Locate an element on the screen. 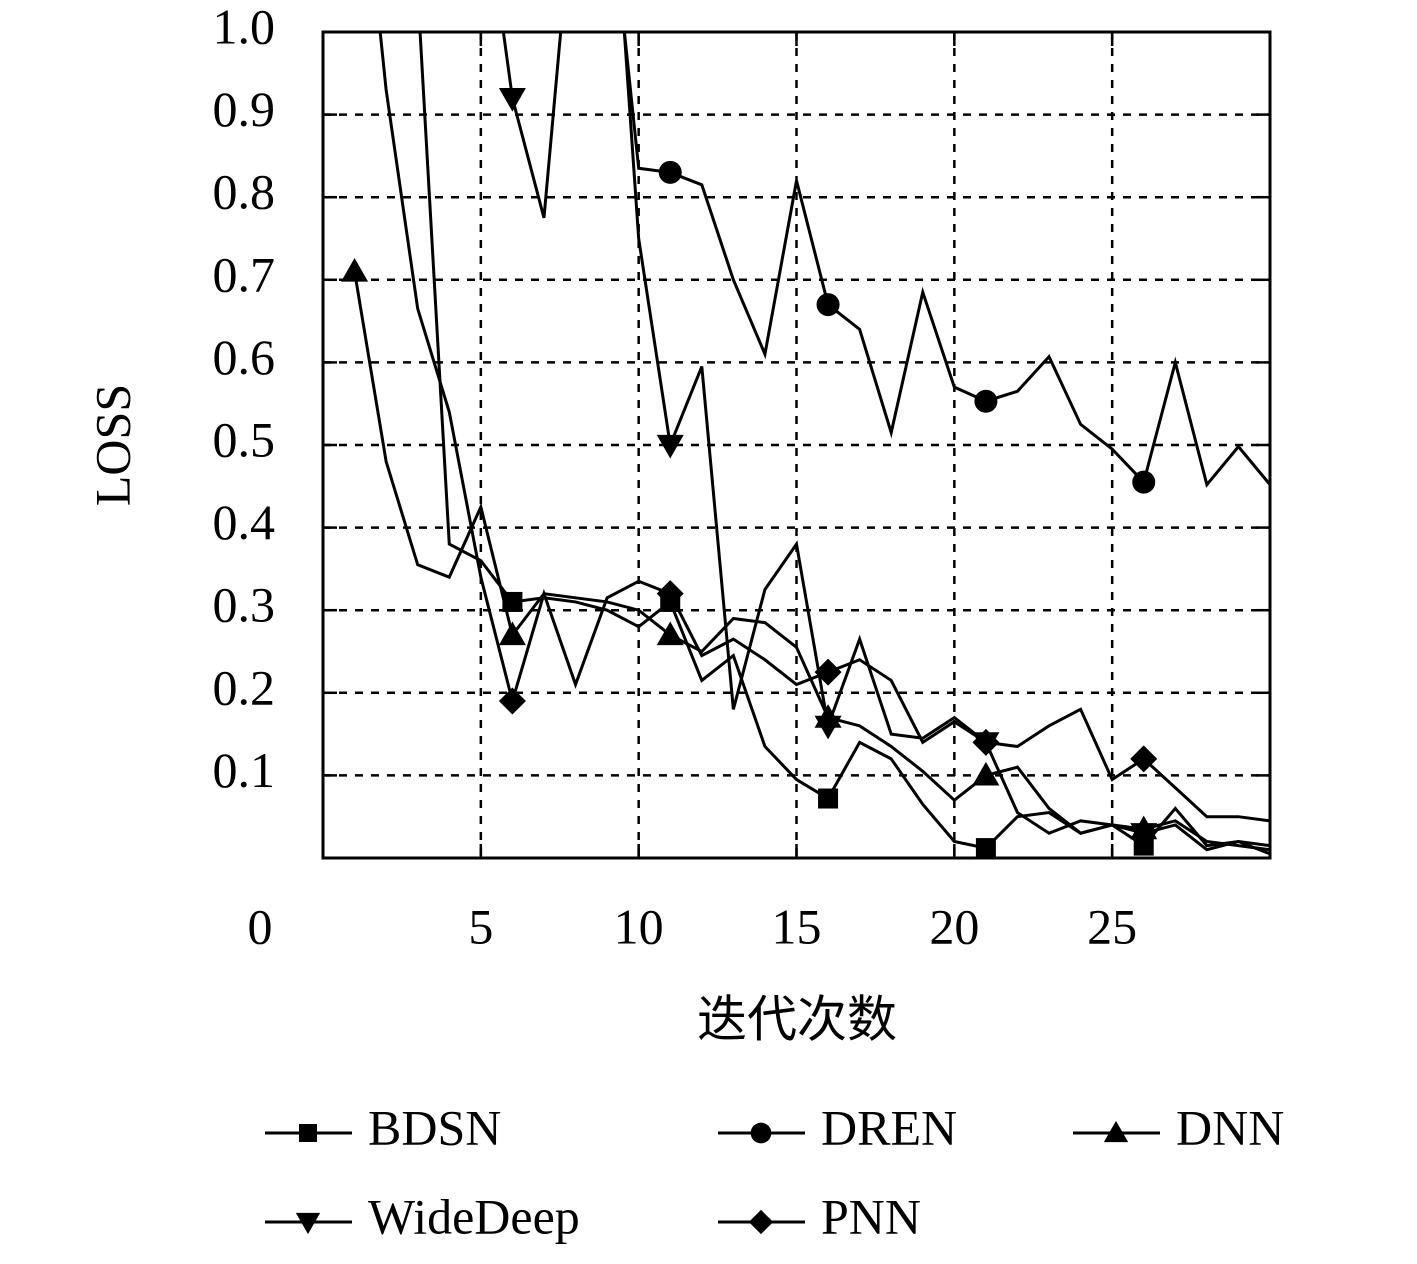 This screenshot has width=1417, height=1264. legend-label: DREN is located at coordinates (889, 1127).